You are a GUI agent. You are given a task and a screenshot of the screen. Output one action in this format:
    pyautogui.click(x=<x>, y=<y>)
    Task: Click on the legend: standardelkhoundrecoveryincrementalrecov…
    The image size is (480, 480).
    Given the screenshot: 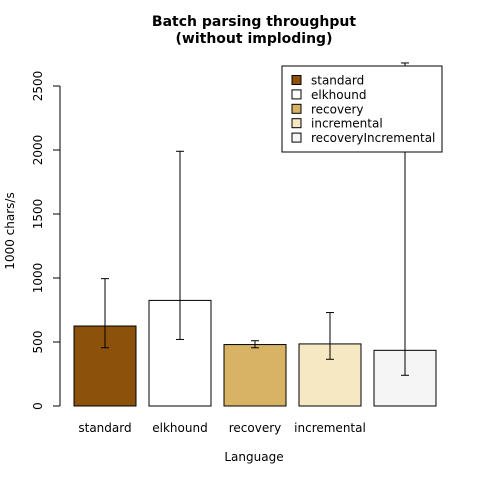 What is the action you would take?
    pyautogui.click(x=362, y=109)
    